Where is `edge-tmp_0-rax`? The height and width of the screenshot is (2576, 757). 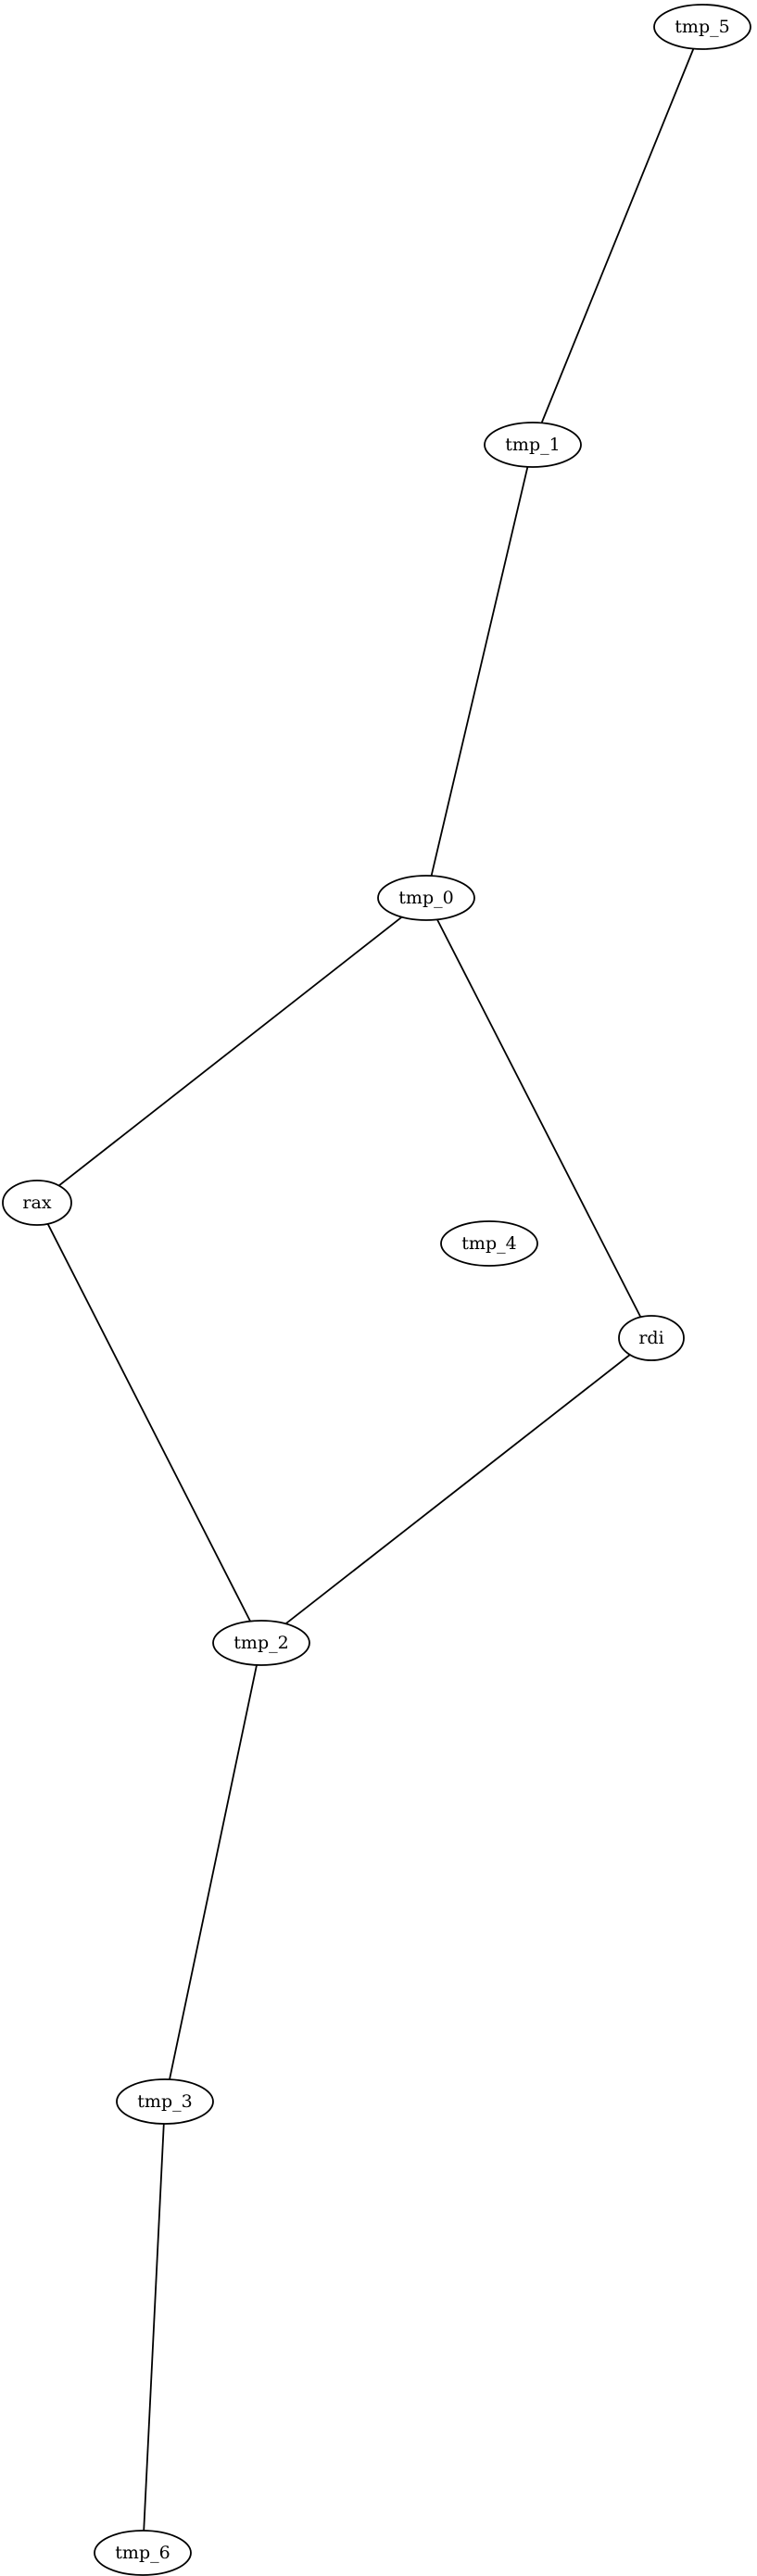 edge-tmp_0-rax is located at coordinates (231, 1051).